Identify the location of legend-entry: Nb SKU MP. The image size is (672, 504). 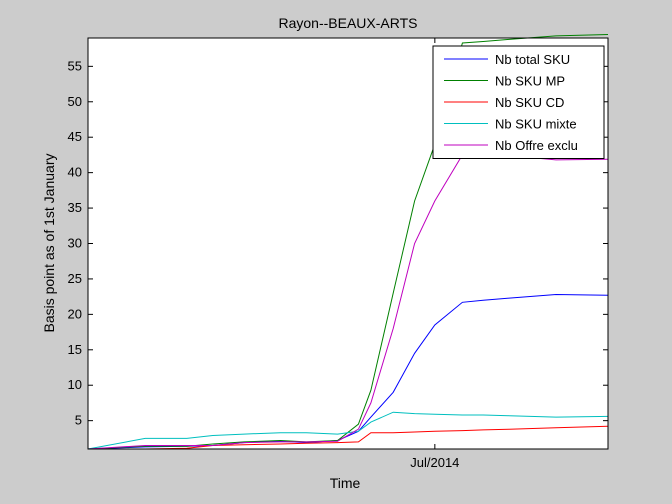
(530, 81).